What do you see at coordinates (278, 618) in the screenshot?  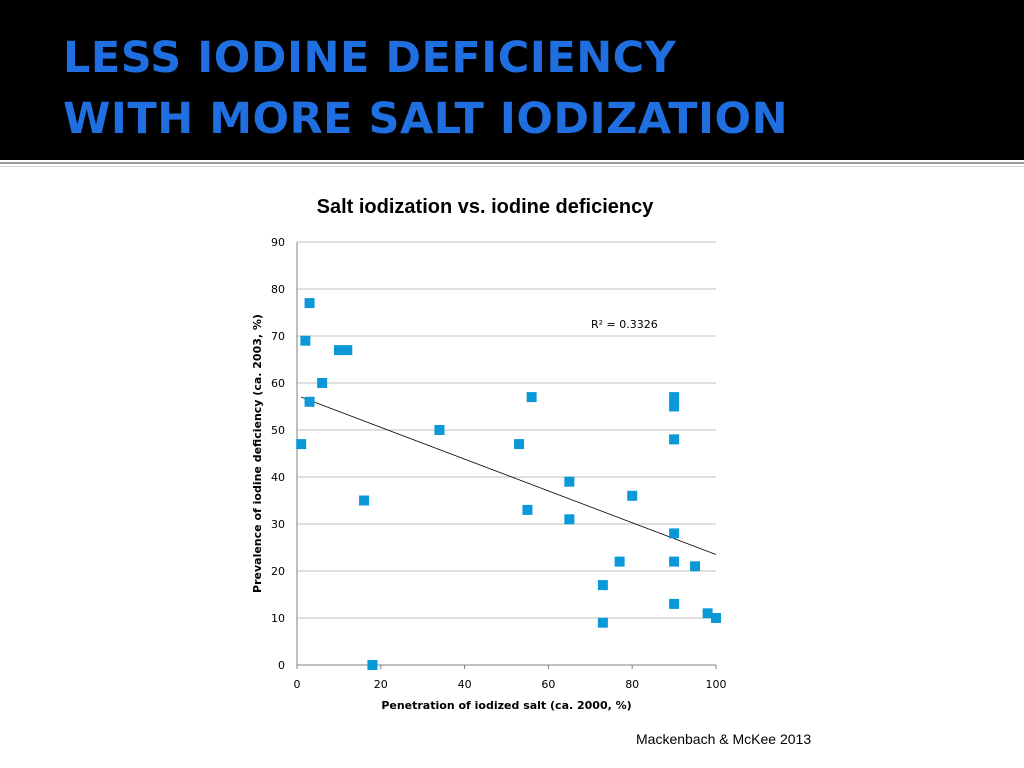 I see `y-tick-label: 10` at bounding box center [278, 618].